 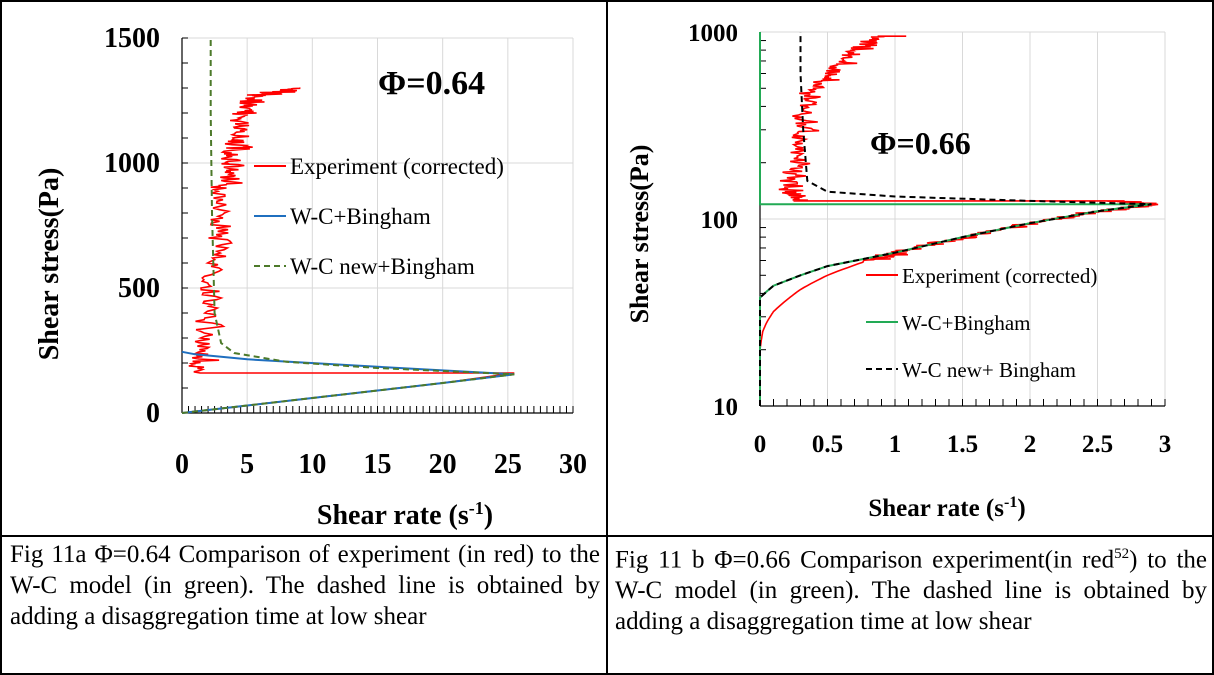 I want to click on chart-b-ylabel: Shear stress(Pa), so click(x=639, y=234).